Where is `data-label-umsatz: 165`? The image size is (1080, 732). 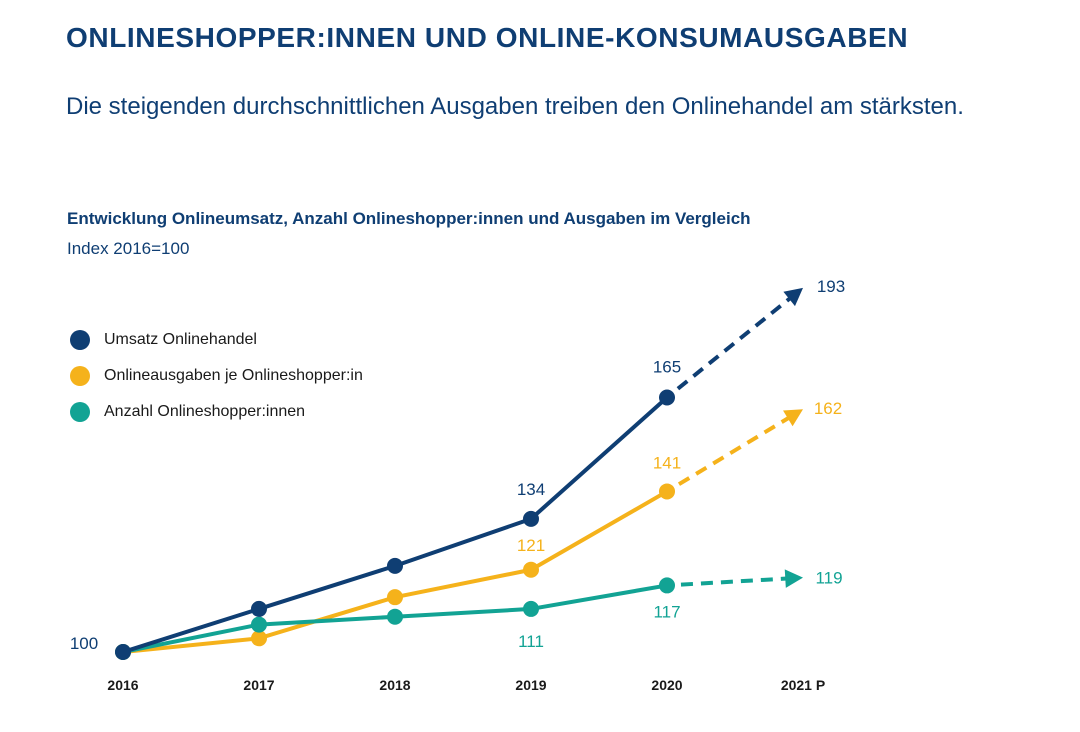 data-label-umsatz: 165 is located at coordinates (667, 366).